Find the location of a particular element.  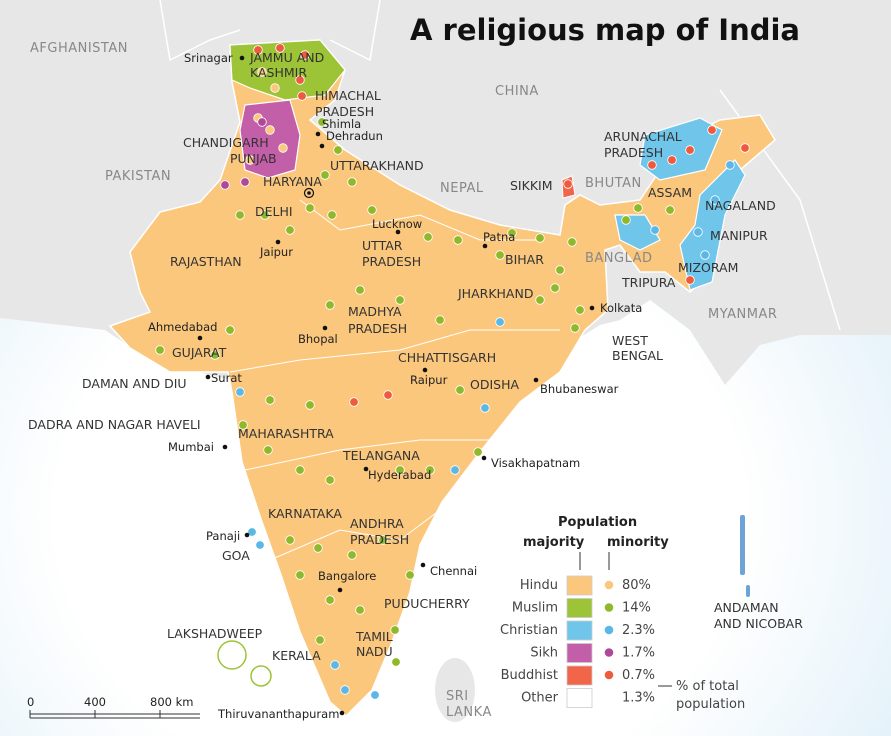

island is located at coordinates (742, 545).